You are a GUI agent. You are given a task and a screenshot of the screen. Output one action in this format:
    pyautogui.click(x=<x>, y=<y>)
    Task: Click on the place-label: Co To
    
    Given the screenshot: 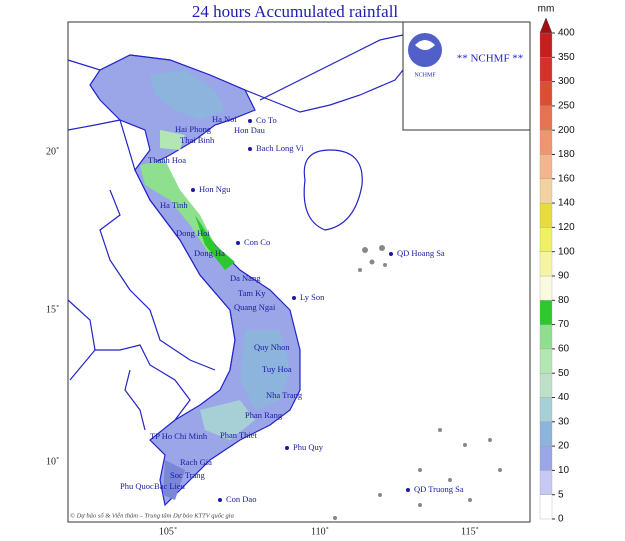 What is the action you would take?
    pyautogui.click(x=266, y=120)
    